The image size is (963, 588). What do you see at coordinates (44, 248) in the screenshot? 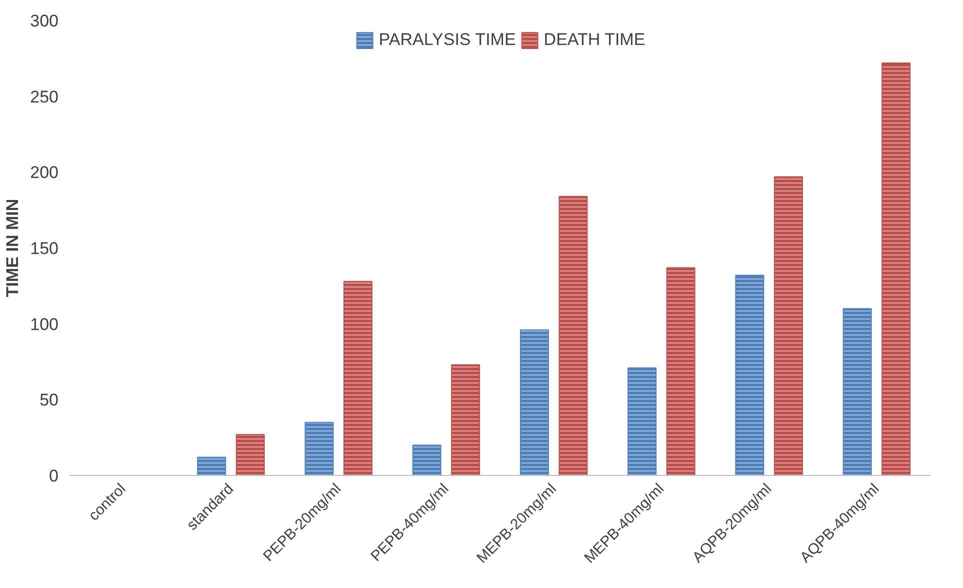
I see `y-tick-label: 150` at bounding box center [44, 248].